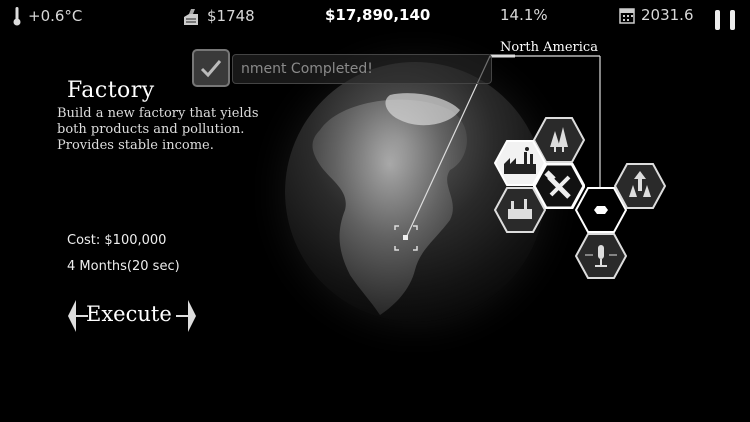 The width and height of the screenshot is (750, 422). Describe the element at coordinates (123, 266) in the screenshot. I see `action-duration: 4 Months(20 sec)` at that location.